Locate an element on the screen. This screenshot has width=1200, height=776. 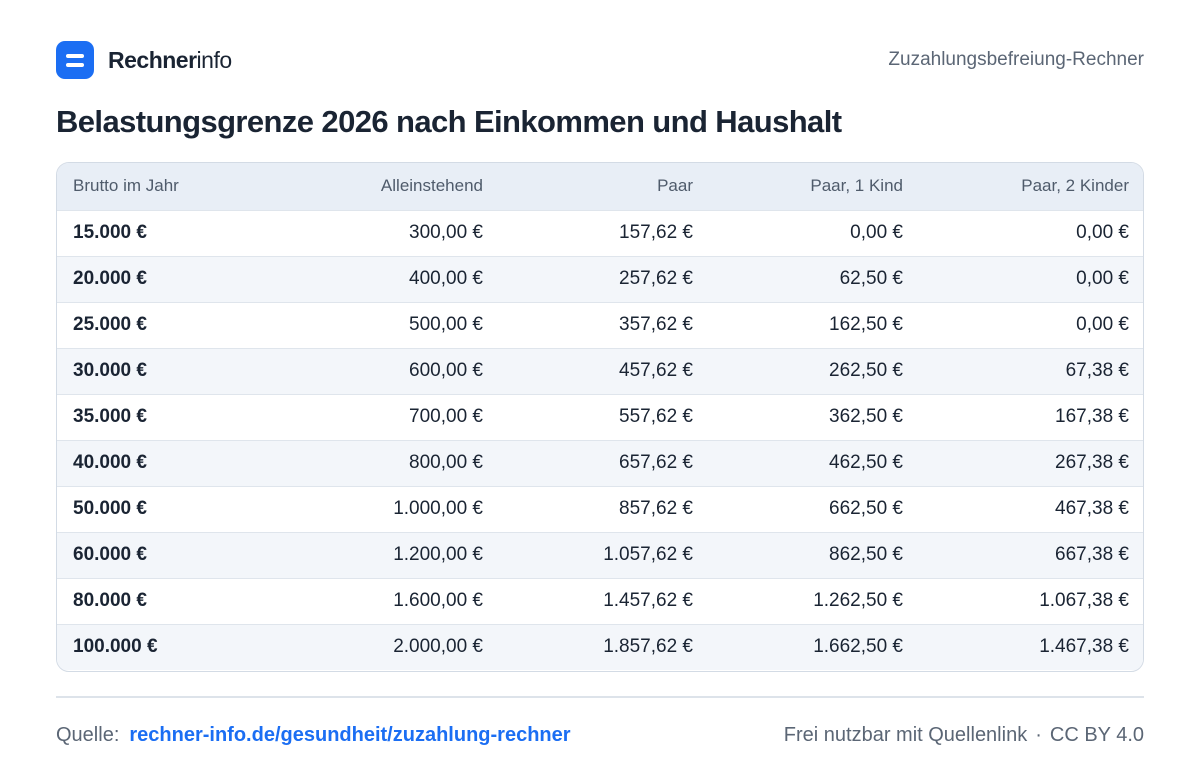
limit-cell: 600,00 € is located at coordinates (394, 370).